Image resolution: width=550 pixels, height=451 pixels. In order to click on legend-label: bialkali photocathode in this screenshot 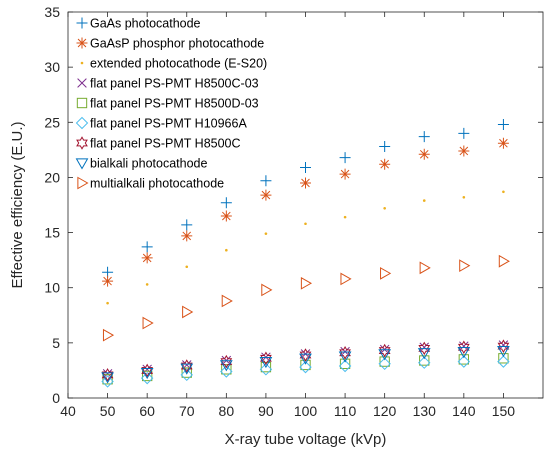, I will do `click(148, 164)`.